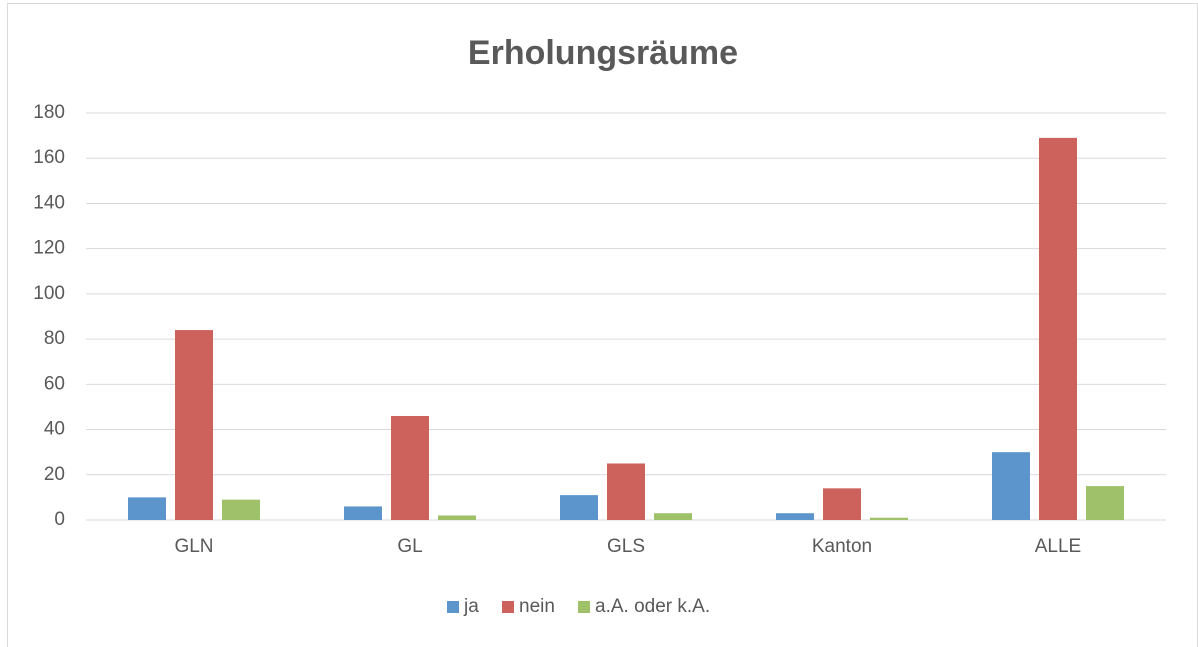 This screenshot has width=1198, height=647. What do you see at coordinates (54, 474) in the screenshot?
I see `y-tick-label: 20` at bounding box center [54, 474].